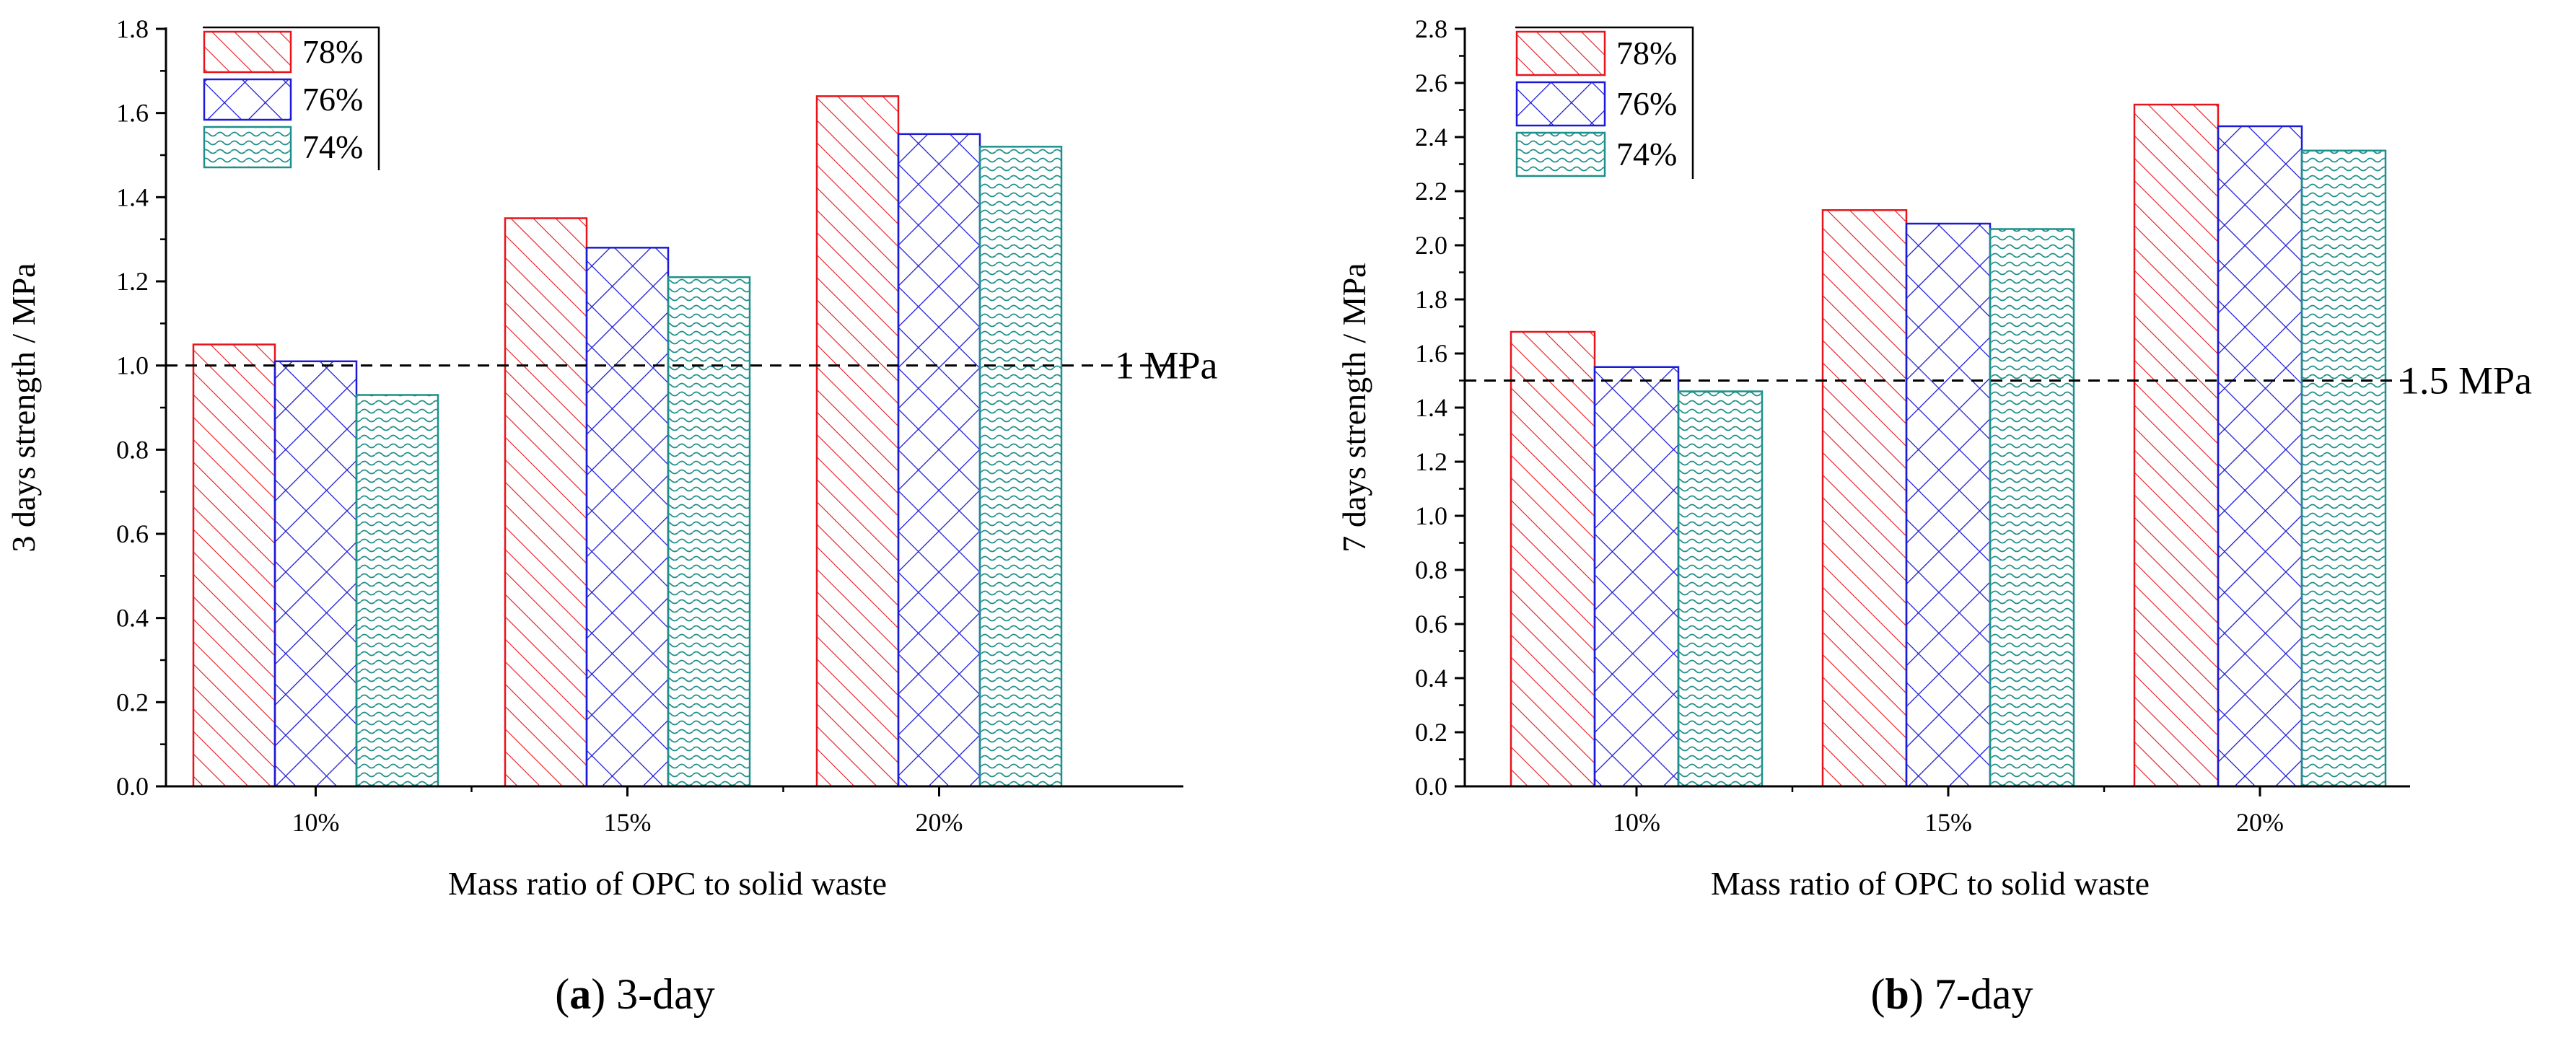 The height and width of the screenshot is (1041, 2576). What do you see at coordinates (1431, 245) in the screenshot?
I see `y-tick-label: 2.0` at bounding box center [1431, 245].